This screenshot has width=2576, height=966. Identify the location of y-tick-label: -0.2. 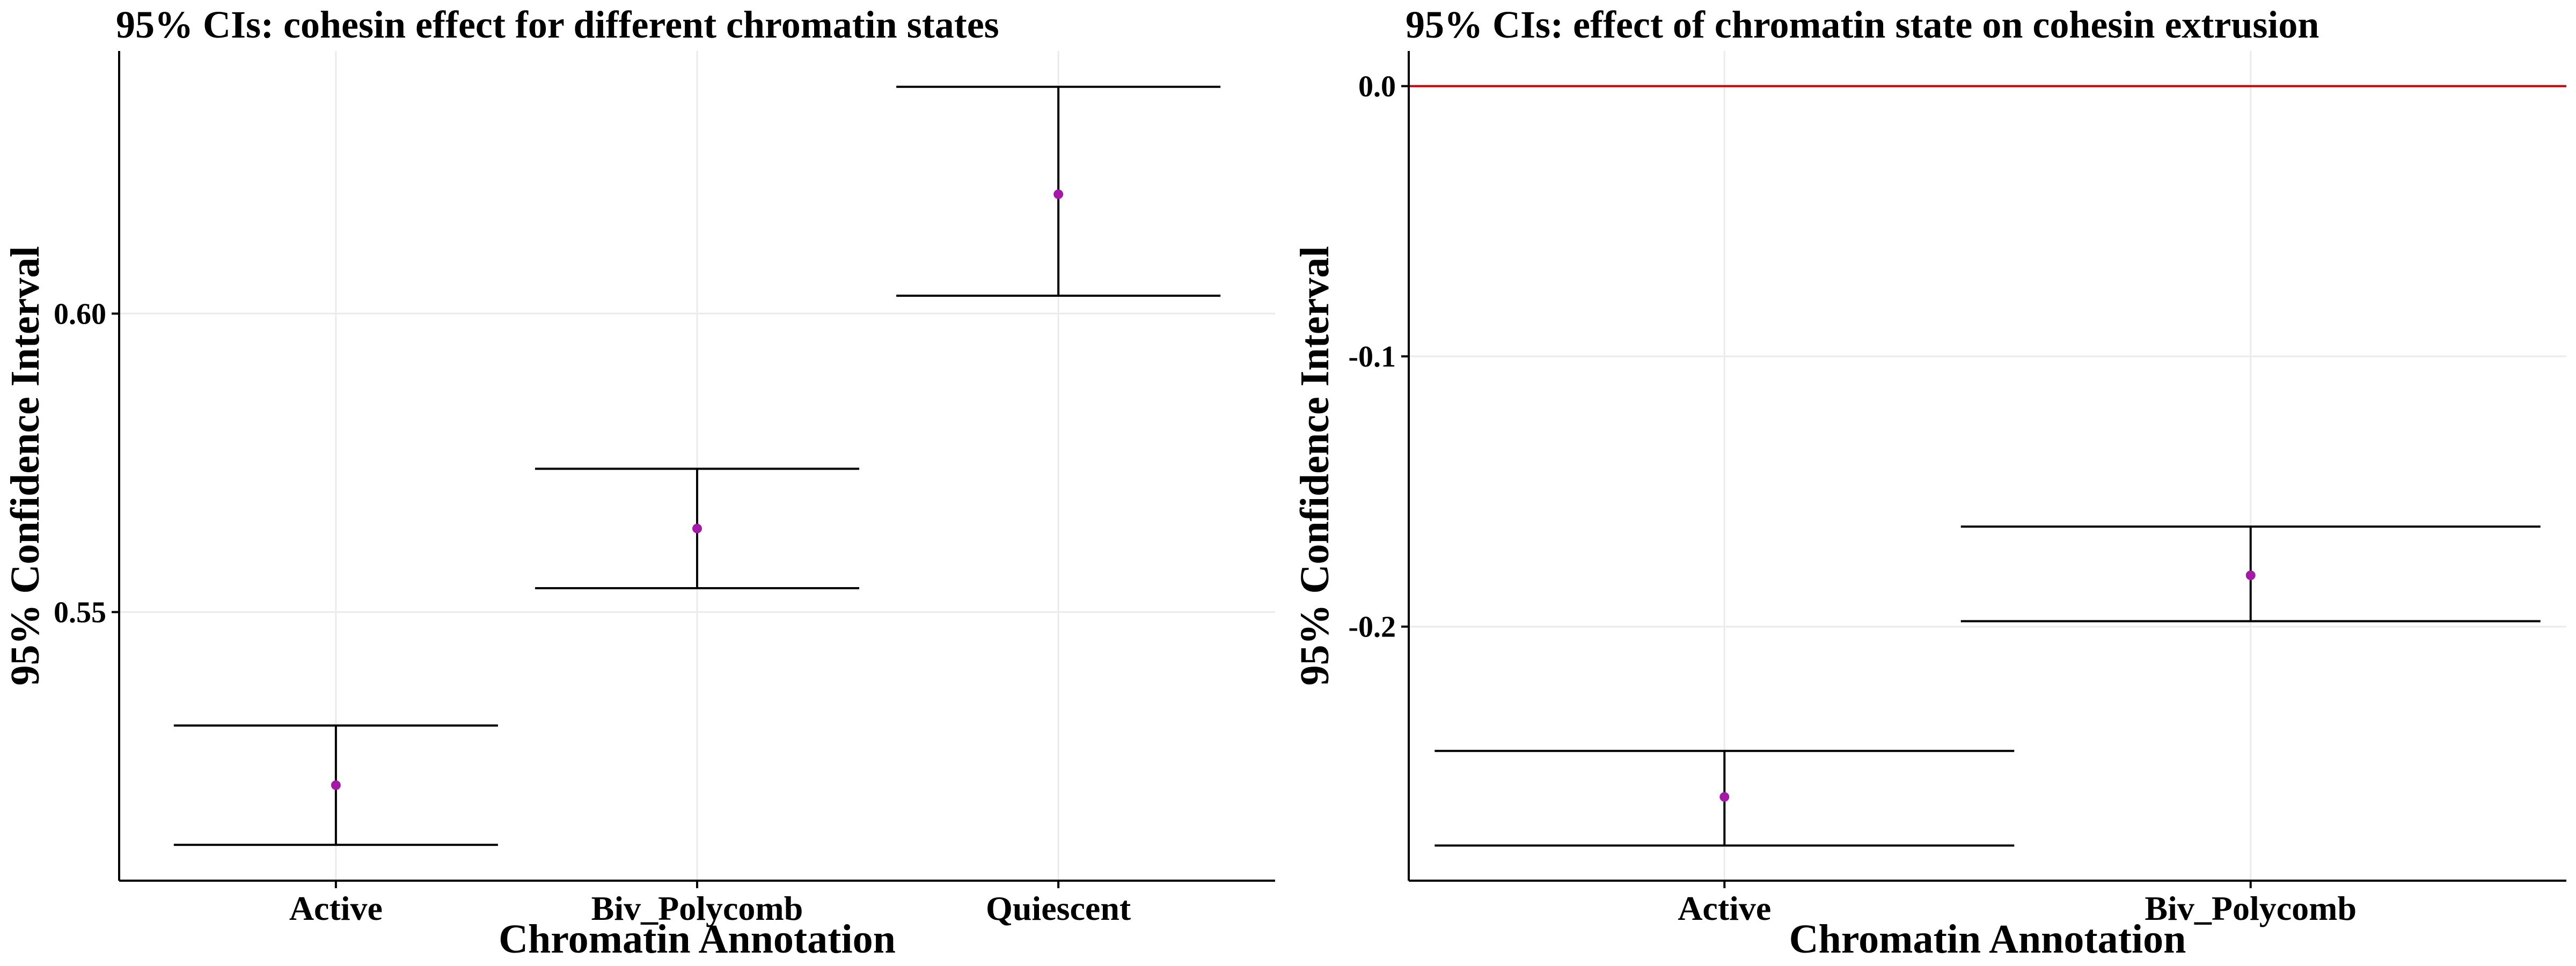
(1372, 627).